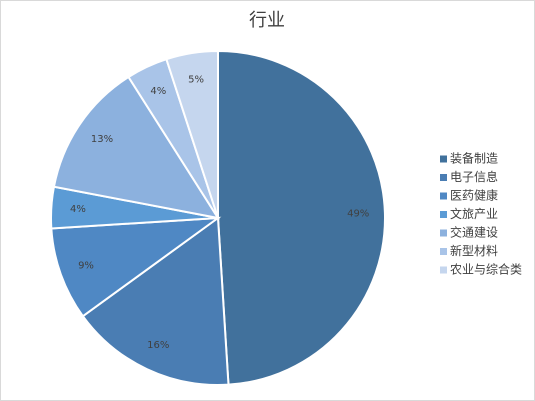  What do you see at coordinates (474, 213) in the screenshot?
I see `legend-label: 文旅产业` at bounding box center [474, 213].